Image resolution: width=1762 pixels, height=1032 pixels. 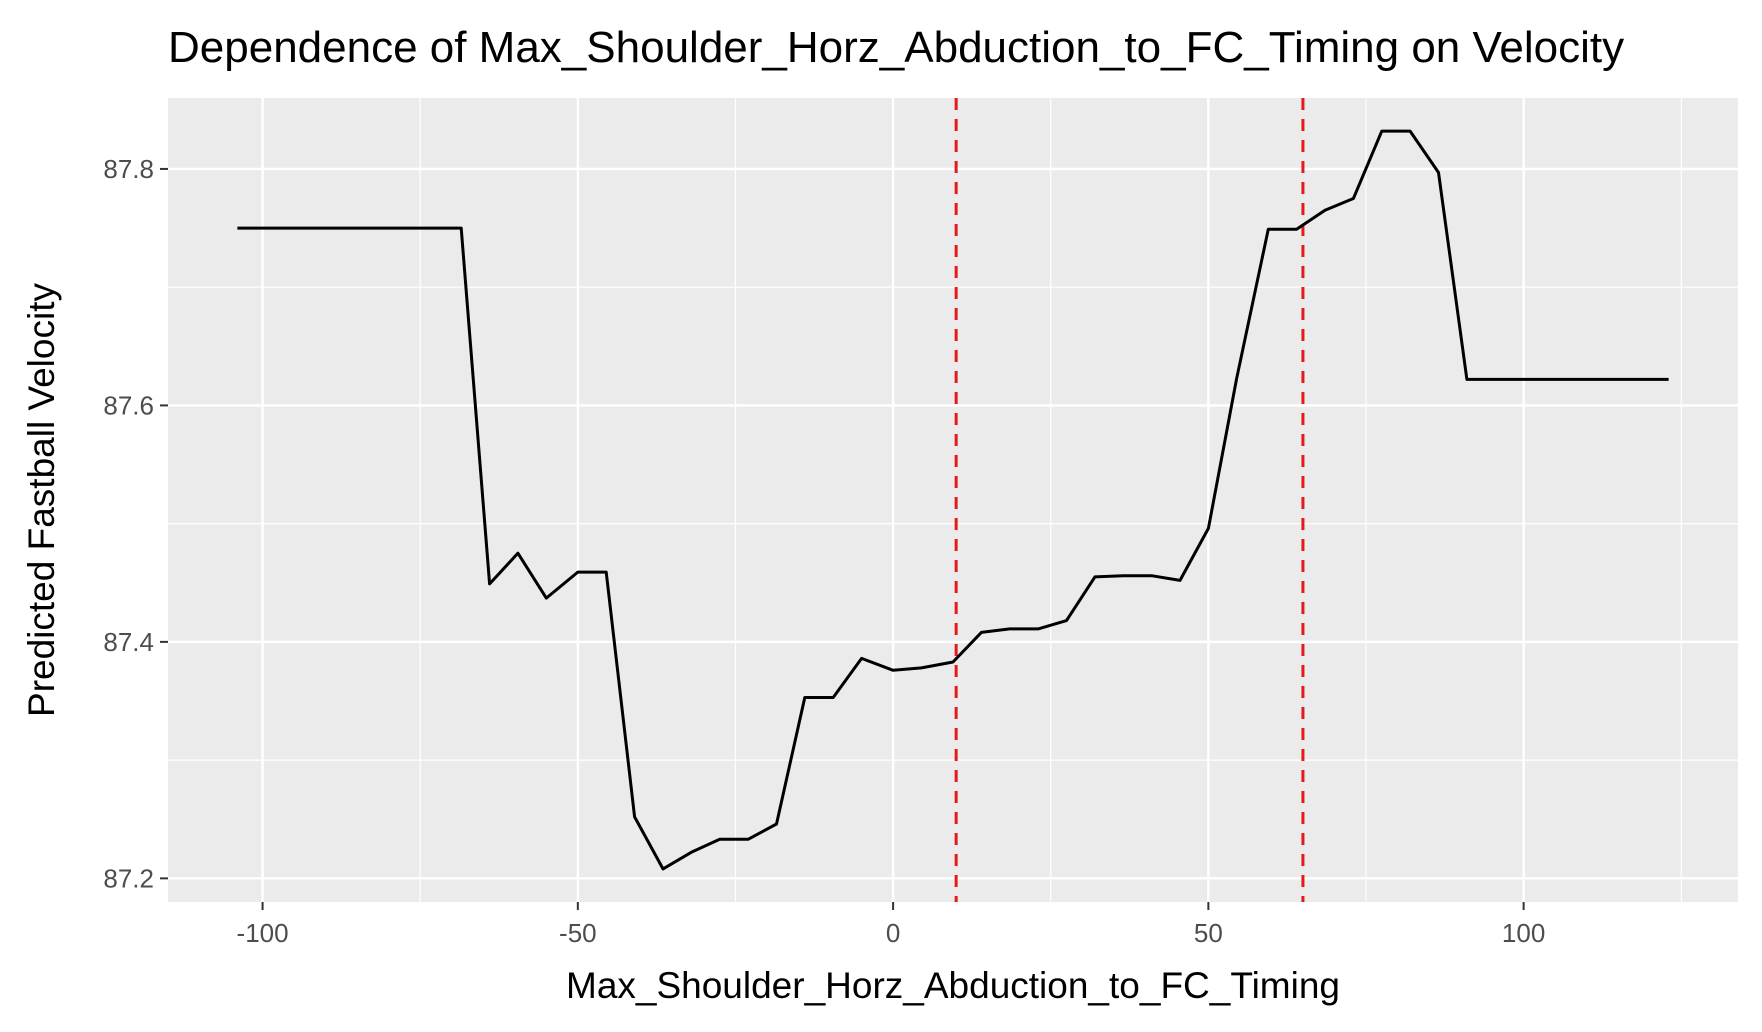 I want to click on x-tick-label: 0, so click(x=893, y=933).